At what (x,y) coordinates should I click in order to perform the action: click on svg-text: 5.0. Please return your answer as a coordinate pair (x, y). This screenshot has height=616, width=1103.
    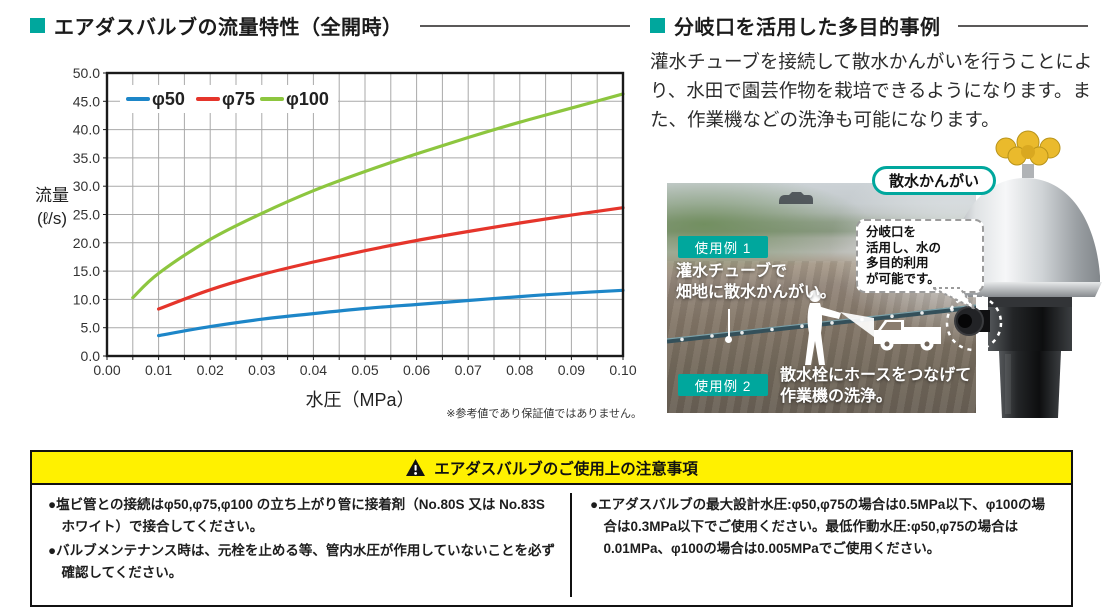
    Looking at the image, I should click on (91, 328).